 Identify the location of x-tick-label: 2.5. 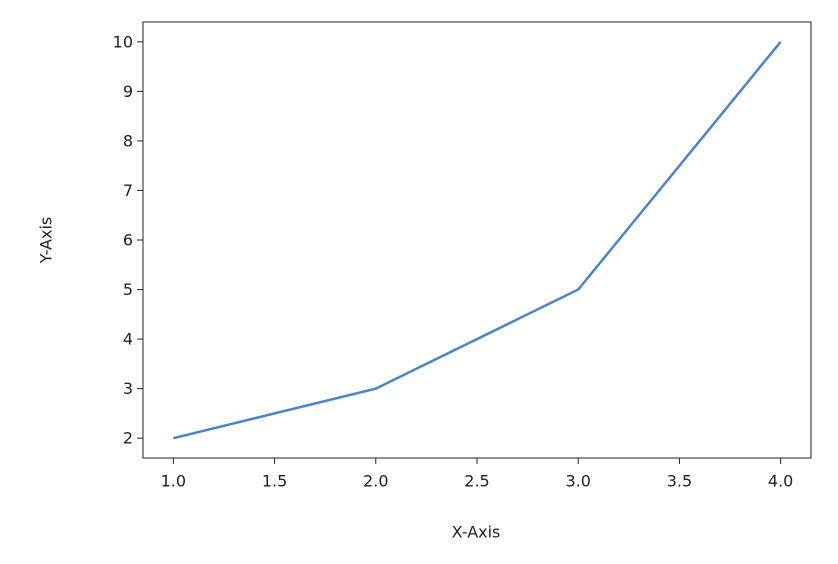
(476, 481).